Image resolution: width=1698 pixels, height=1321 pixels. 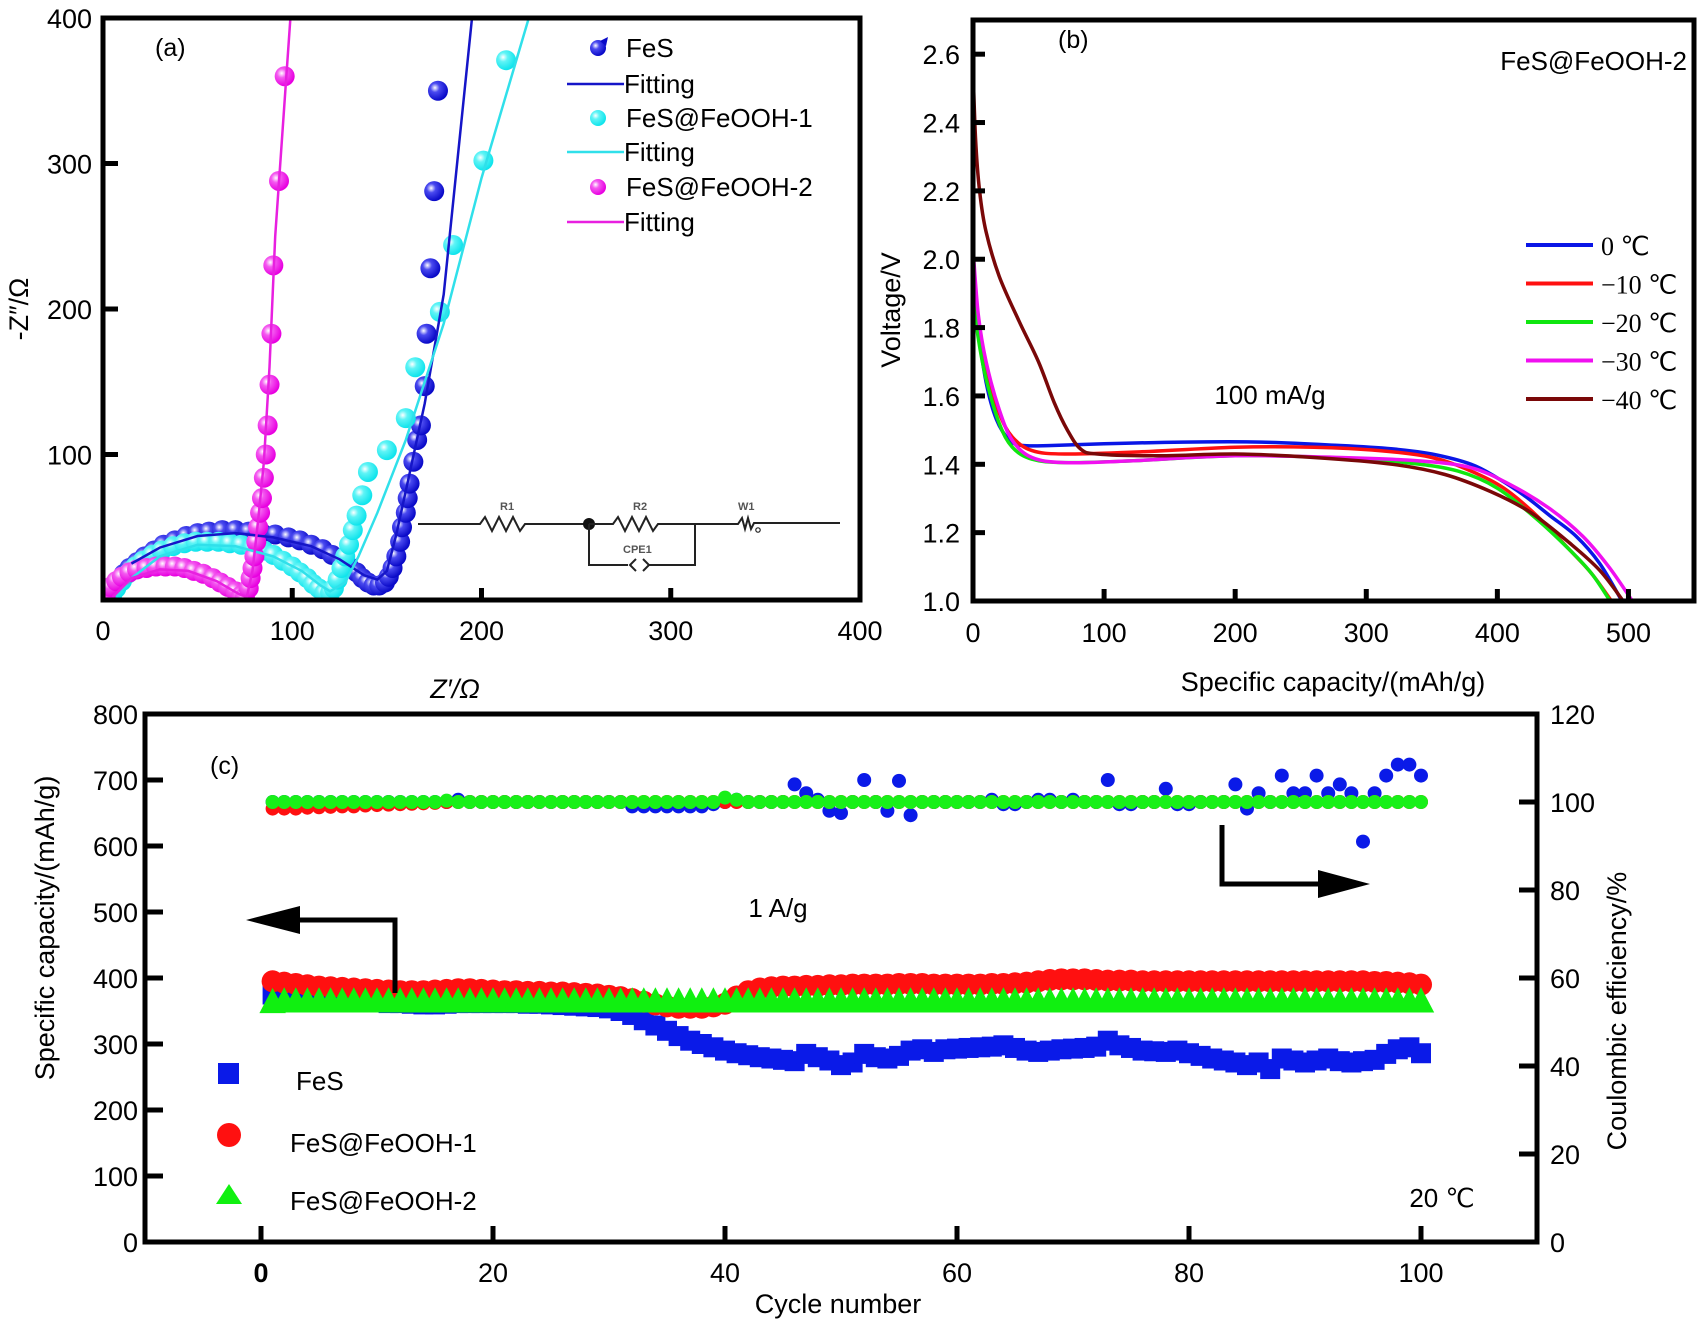 What do you see at coordinates (1420, 1273) in the screenshot?
I see `x-tick-label: 100` at bounding box center [1420, 1273].